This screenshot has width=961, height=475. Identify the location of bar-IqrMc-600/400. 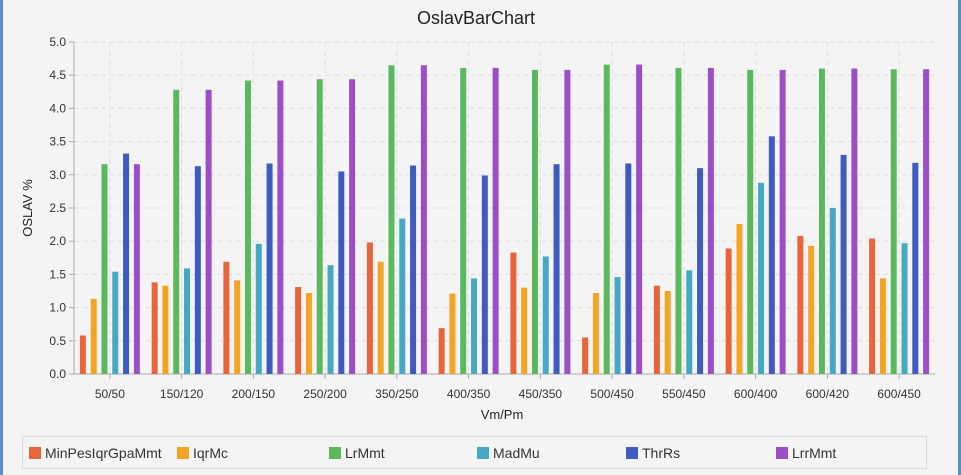
(739, 298).